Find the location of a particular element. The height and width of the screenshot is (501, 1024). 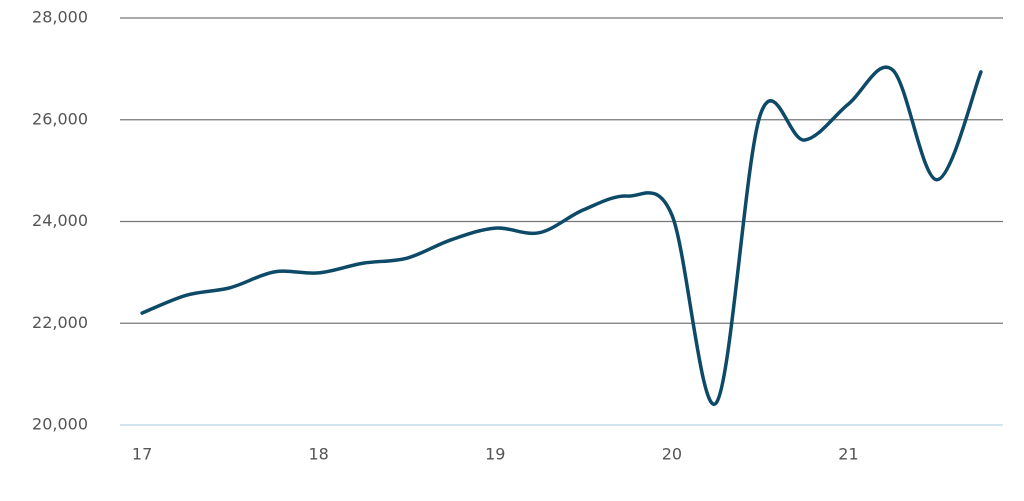

x-tick-label: 17 is located at coordinates (142, 454).